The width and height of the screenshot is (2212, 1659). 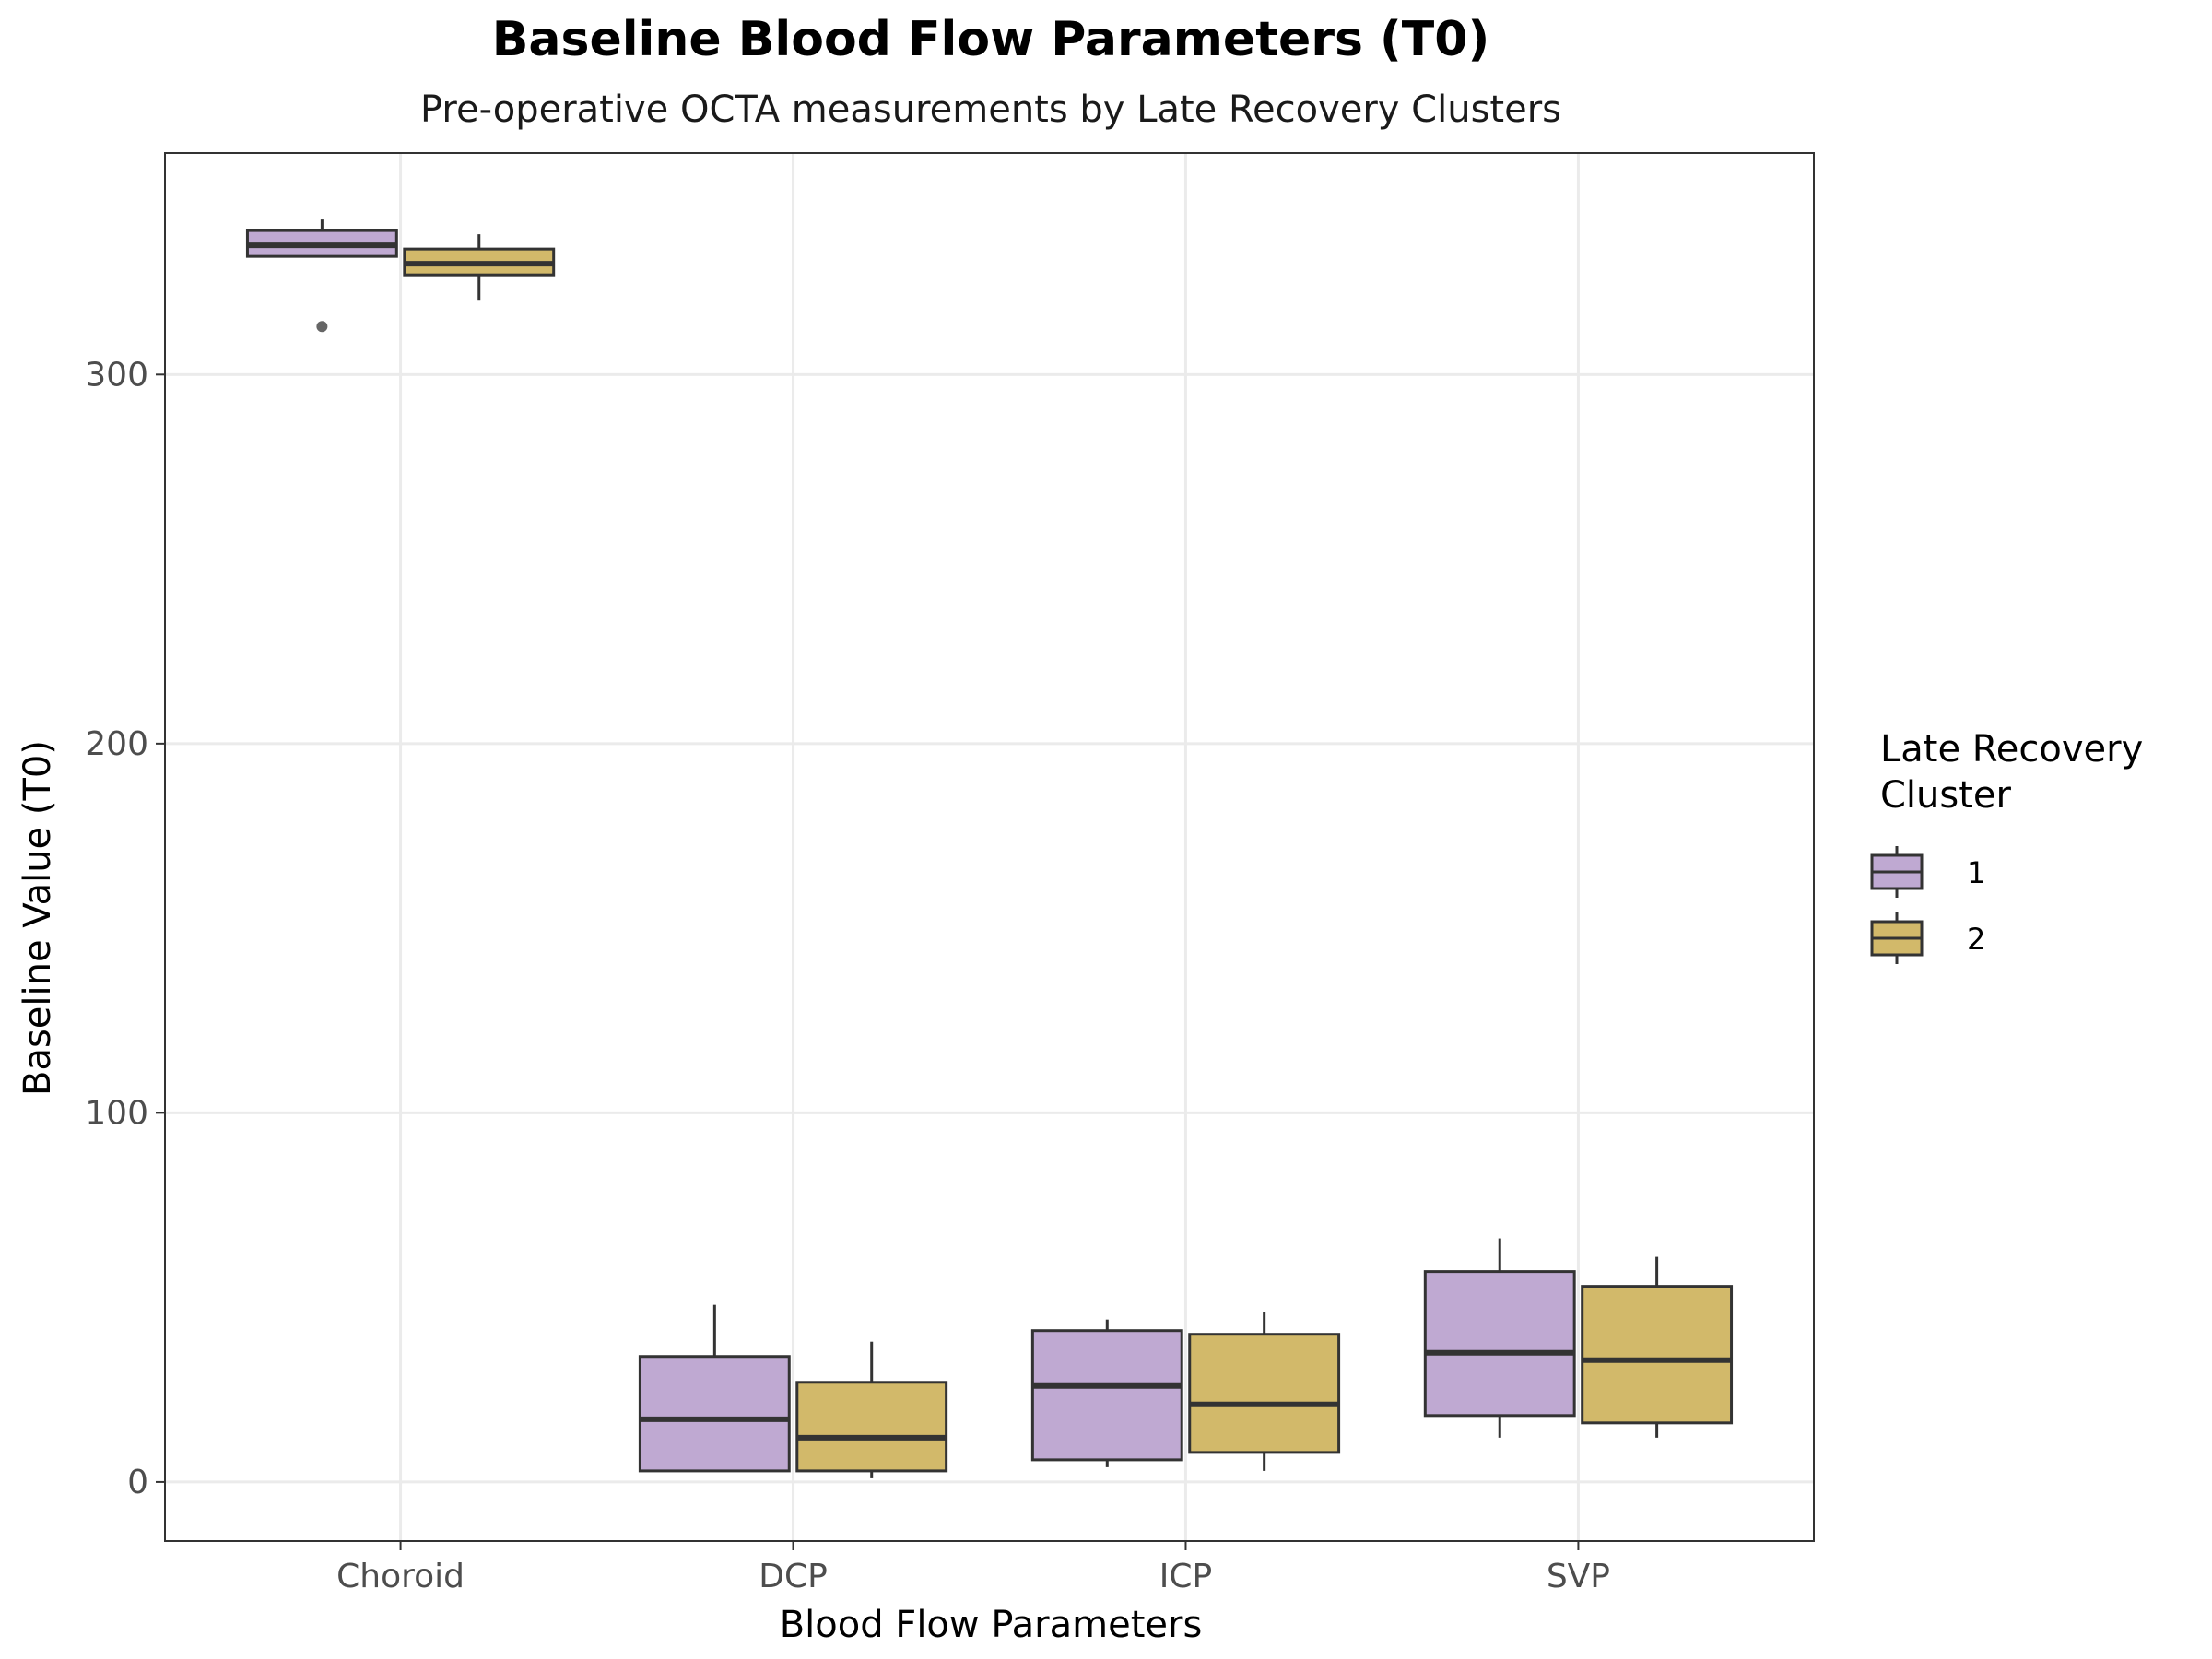 What do you see at coordinates (2006, 846) in the screenshot?
I see `legend: Late Recovery Cluster 1 2` at bounding box center [2006, 846].